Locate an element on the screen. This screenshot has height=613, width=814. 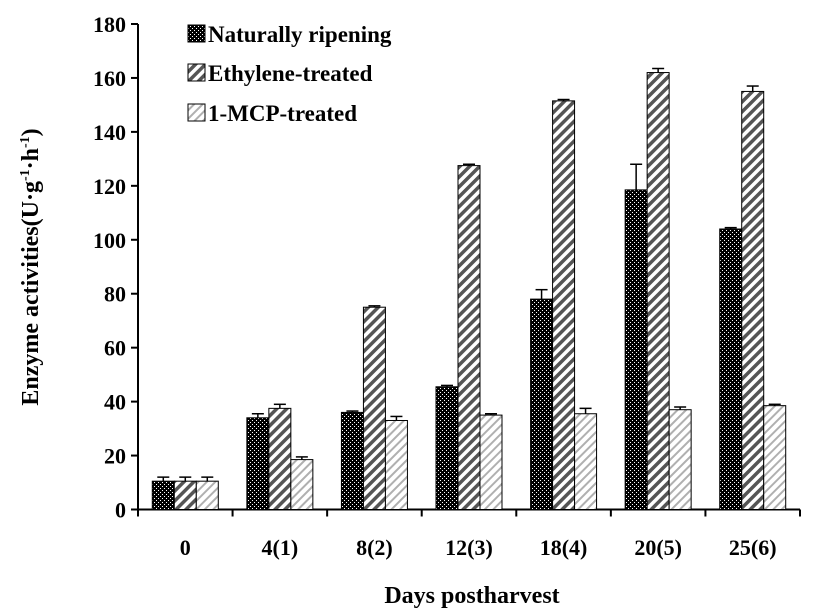
y-tick-label: 180 is located at coordinates (109, 24).